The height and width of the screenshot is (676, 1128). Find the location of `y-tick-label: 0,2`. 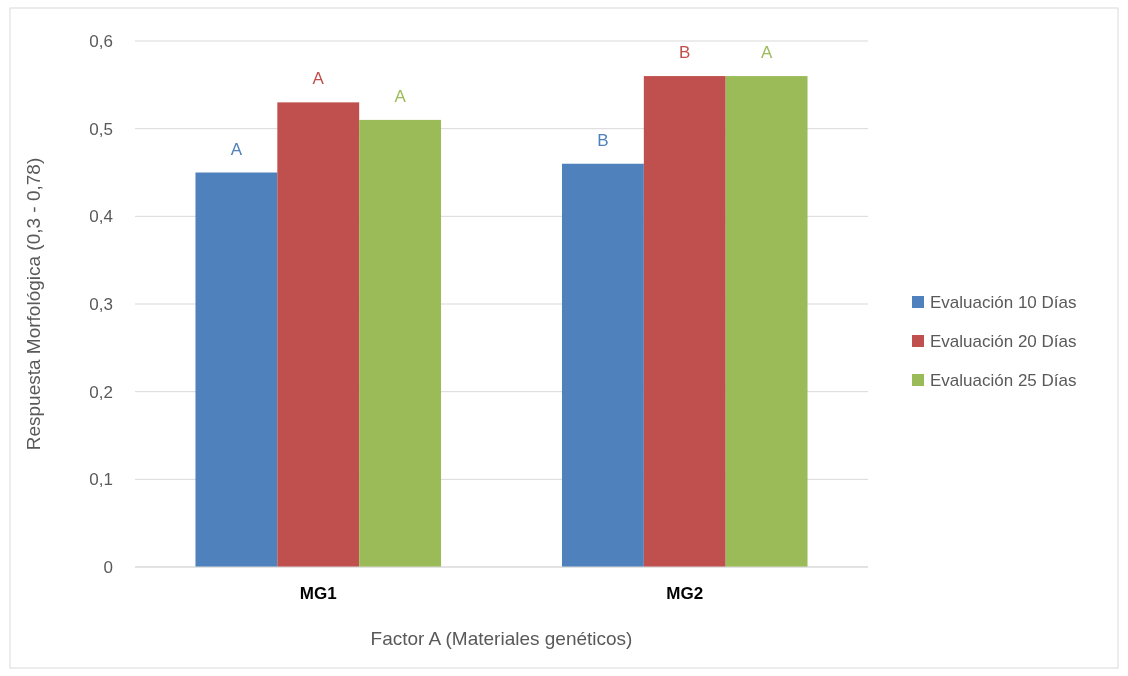

y-tick-label: 0,2 is located at coordinates (101, 392).